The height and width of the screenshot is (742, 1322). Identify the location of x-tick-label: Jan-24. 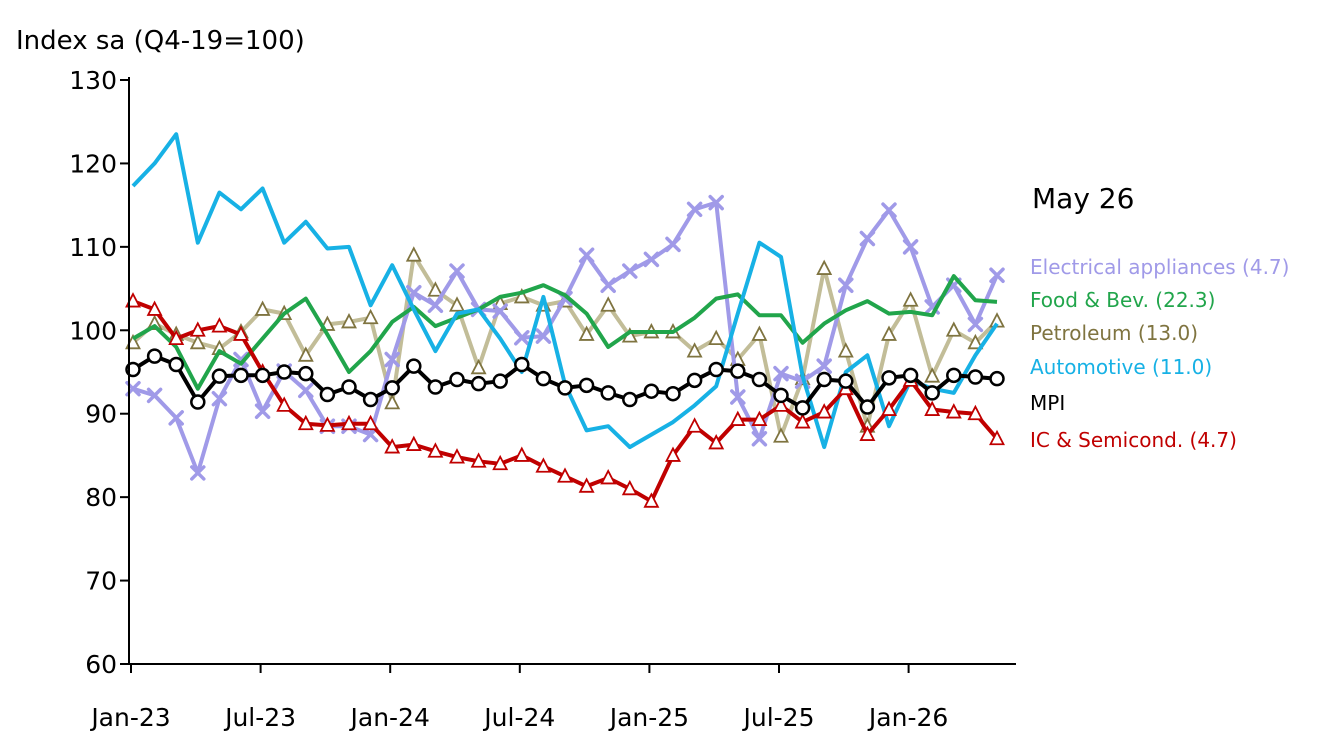
(389, 717).